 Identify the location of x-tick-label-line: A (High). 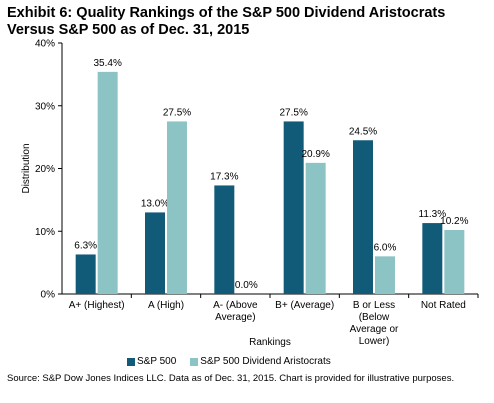
(166, 305).